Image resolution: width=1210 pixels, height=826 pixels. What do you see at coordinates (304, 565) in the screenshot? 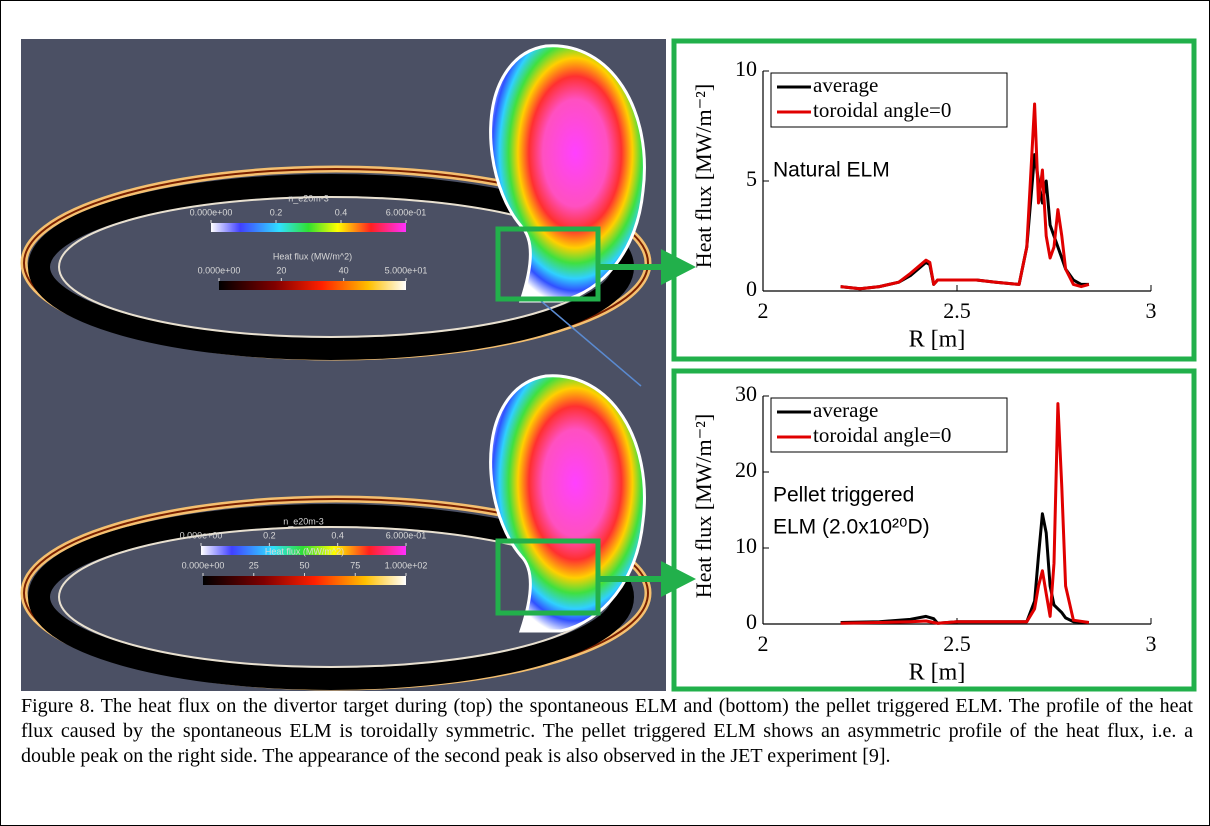
I see `colorbar-tick-label: 50` at bounding box center [304, 565].